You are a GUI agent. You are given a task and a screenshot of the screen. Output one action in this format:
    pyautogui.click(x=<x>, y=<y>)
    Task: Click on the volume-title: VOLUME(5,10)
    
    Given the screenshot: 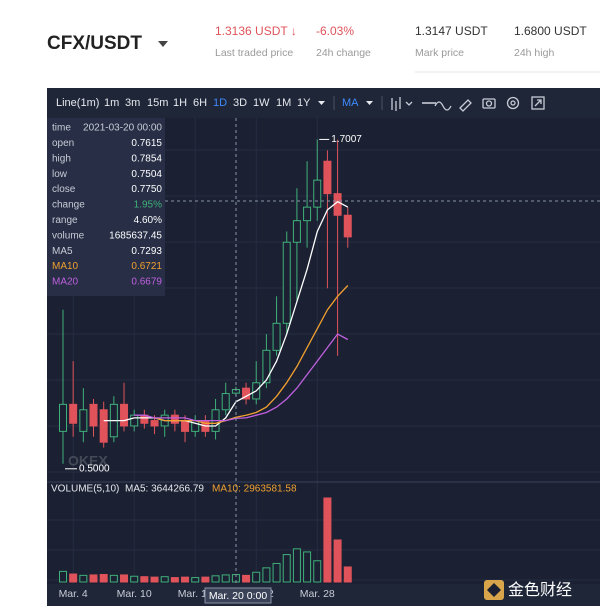 What is the action you would take?
    pyautogui.click(x=85, y=489)
    